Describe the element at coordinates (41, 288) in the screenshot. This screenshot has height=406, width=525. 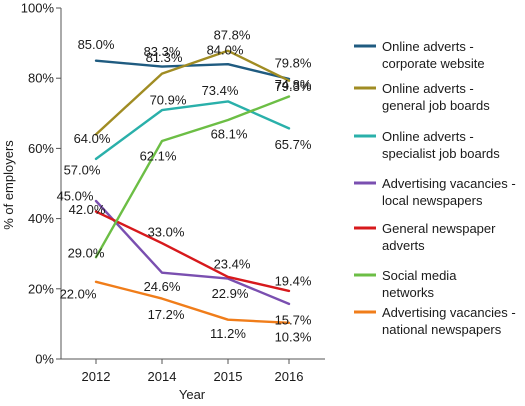
I see `y-tick-label: 20%` at that location.